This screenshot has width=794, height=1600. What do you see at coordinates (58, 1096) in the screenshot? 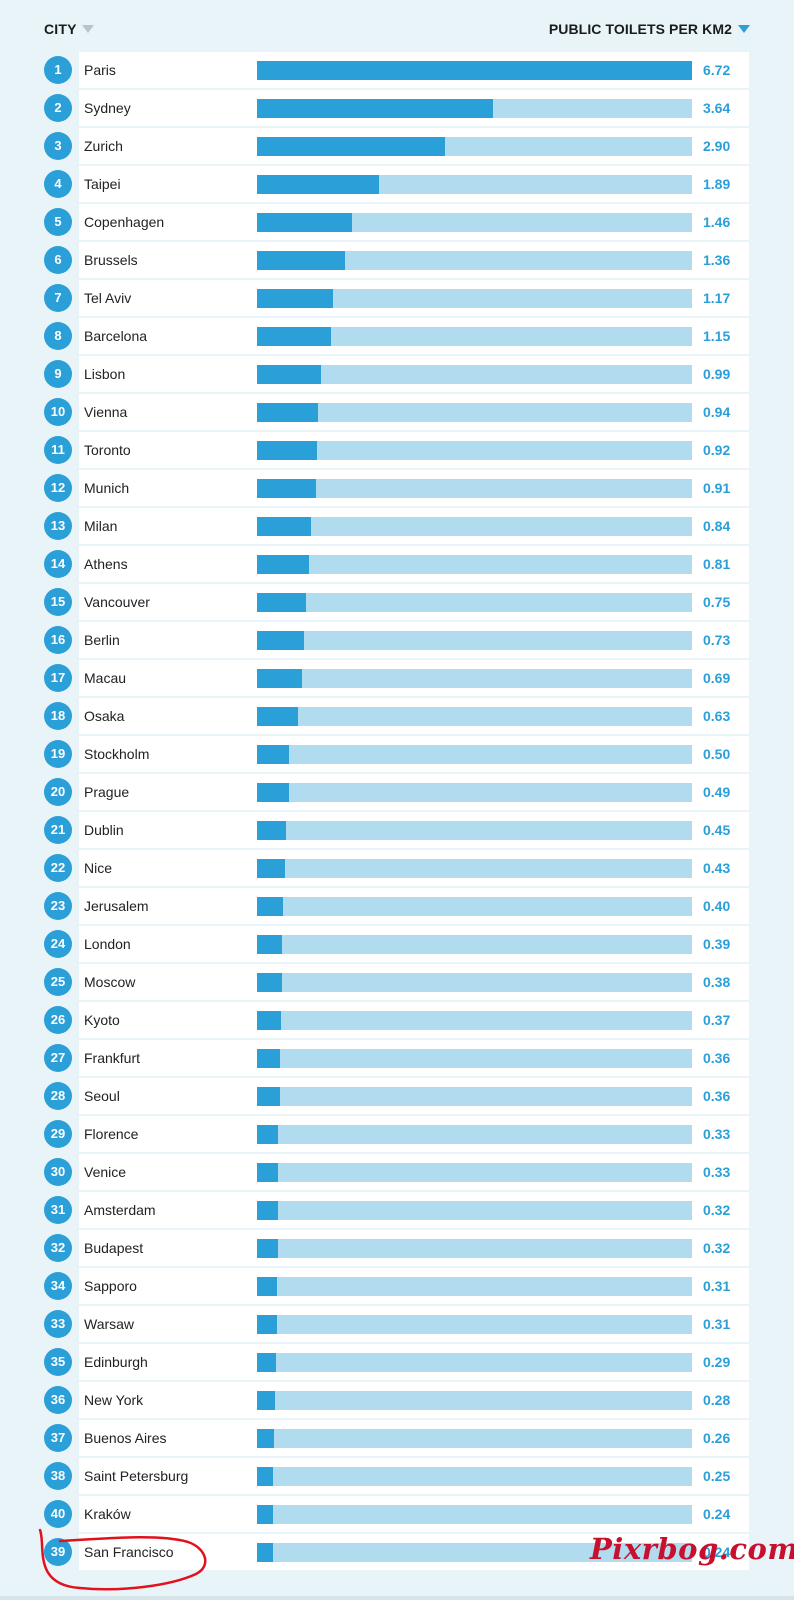
I see `rank-badge: 28` at bounding box center [58, 1096].